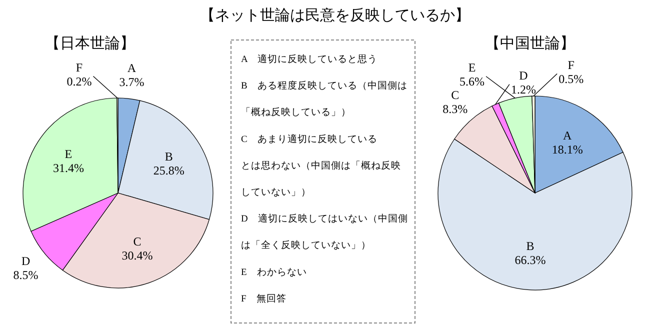 The height and width of the screenshot is (333, 670). I want to click on text: は「全く反映していない」）, so click(306, 245).